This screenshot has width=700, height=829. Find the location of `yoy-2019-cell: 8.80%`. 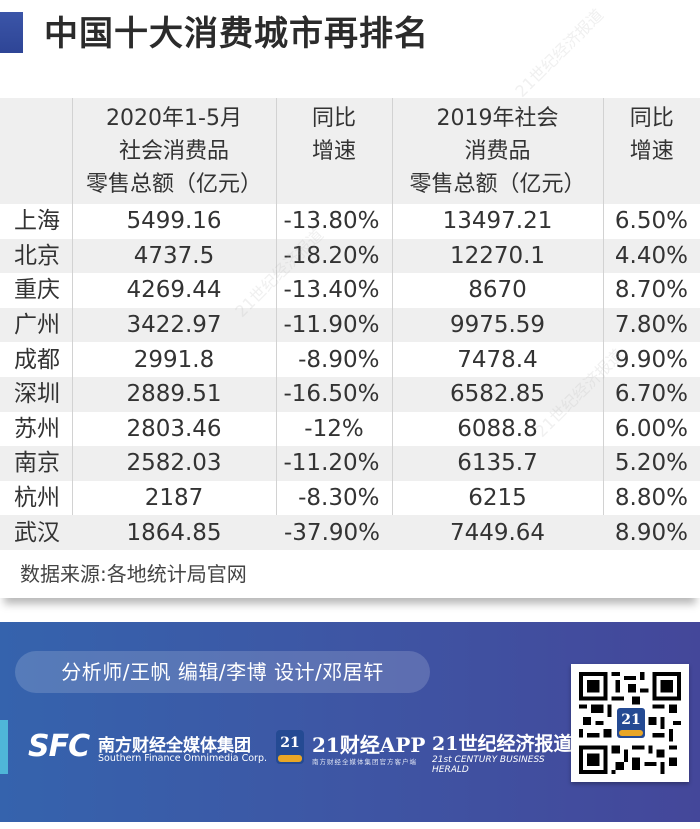

yoy-2019-cell: 8.80% is located at coordinates (651, 498).